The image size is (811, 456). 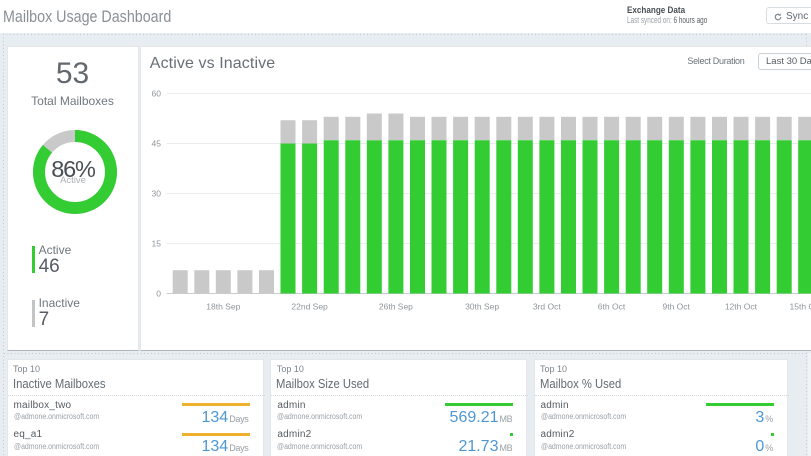 What do you see at coordinates (800, 307) in the screenshot?
I see `svg-text: 15th Oct` at bounding box center [800, 307].